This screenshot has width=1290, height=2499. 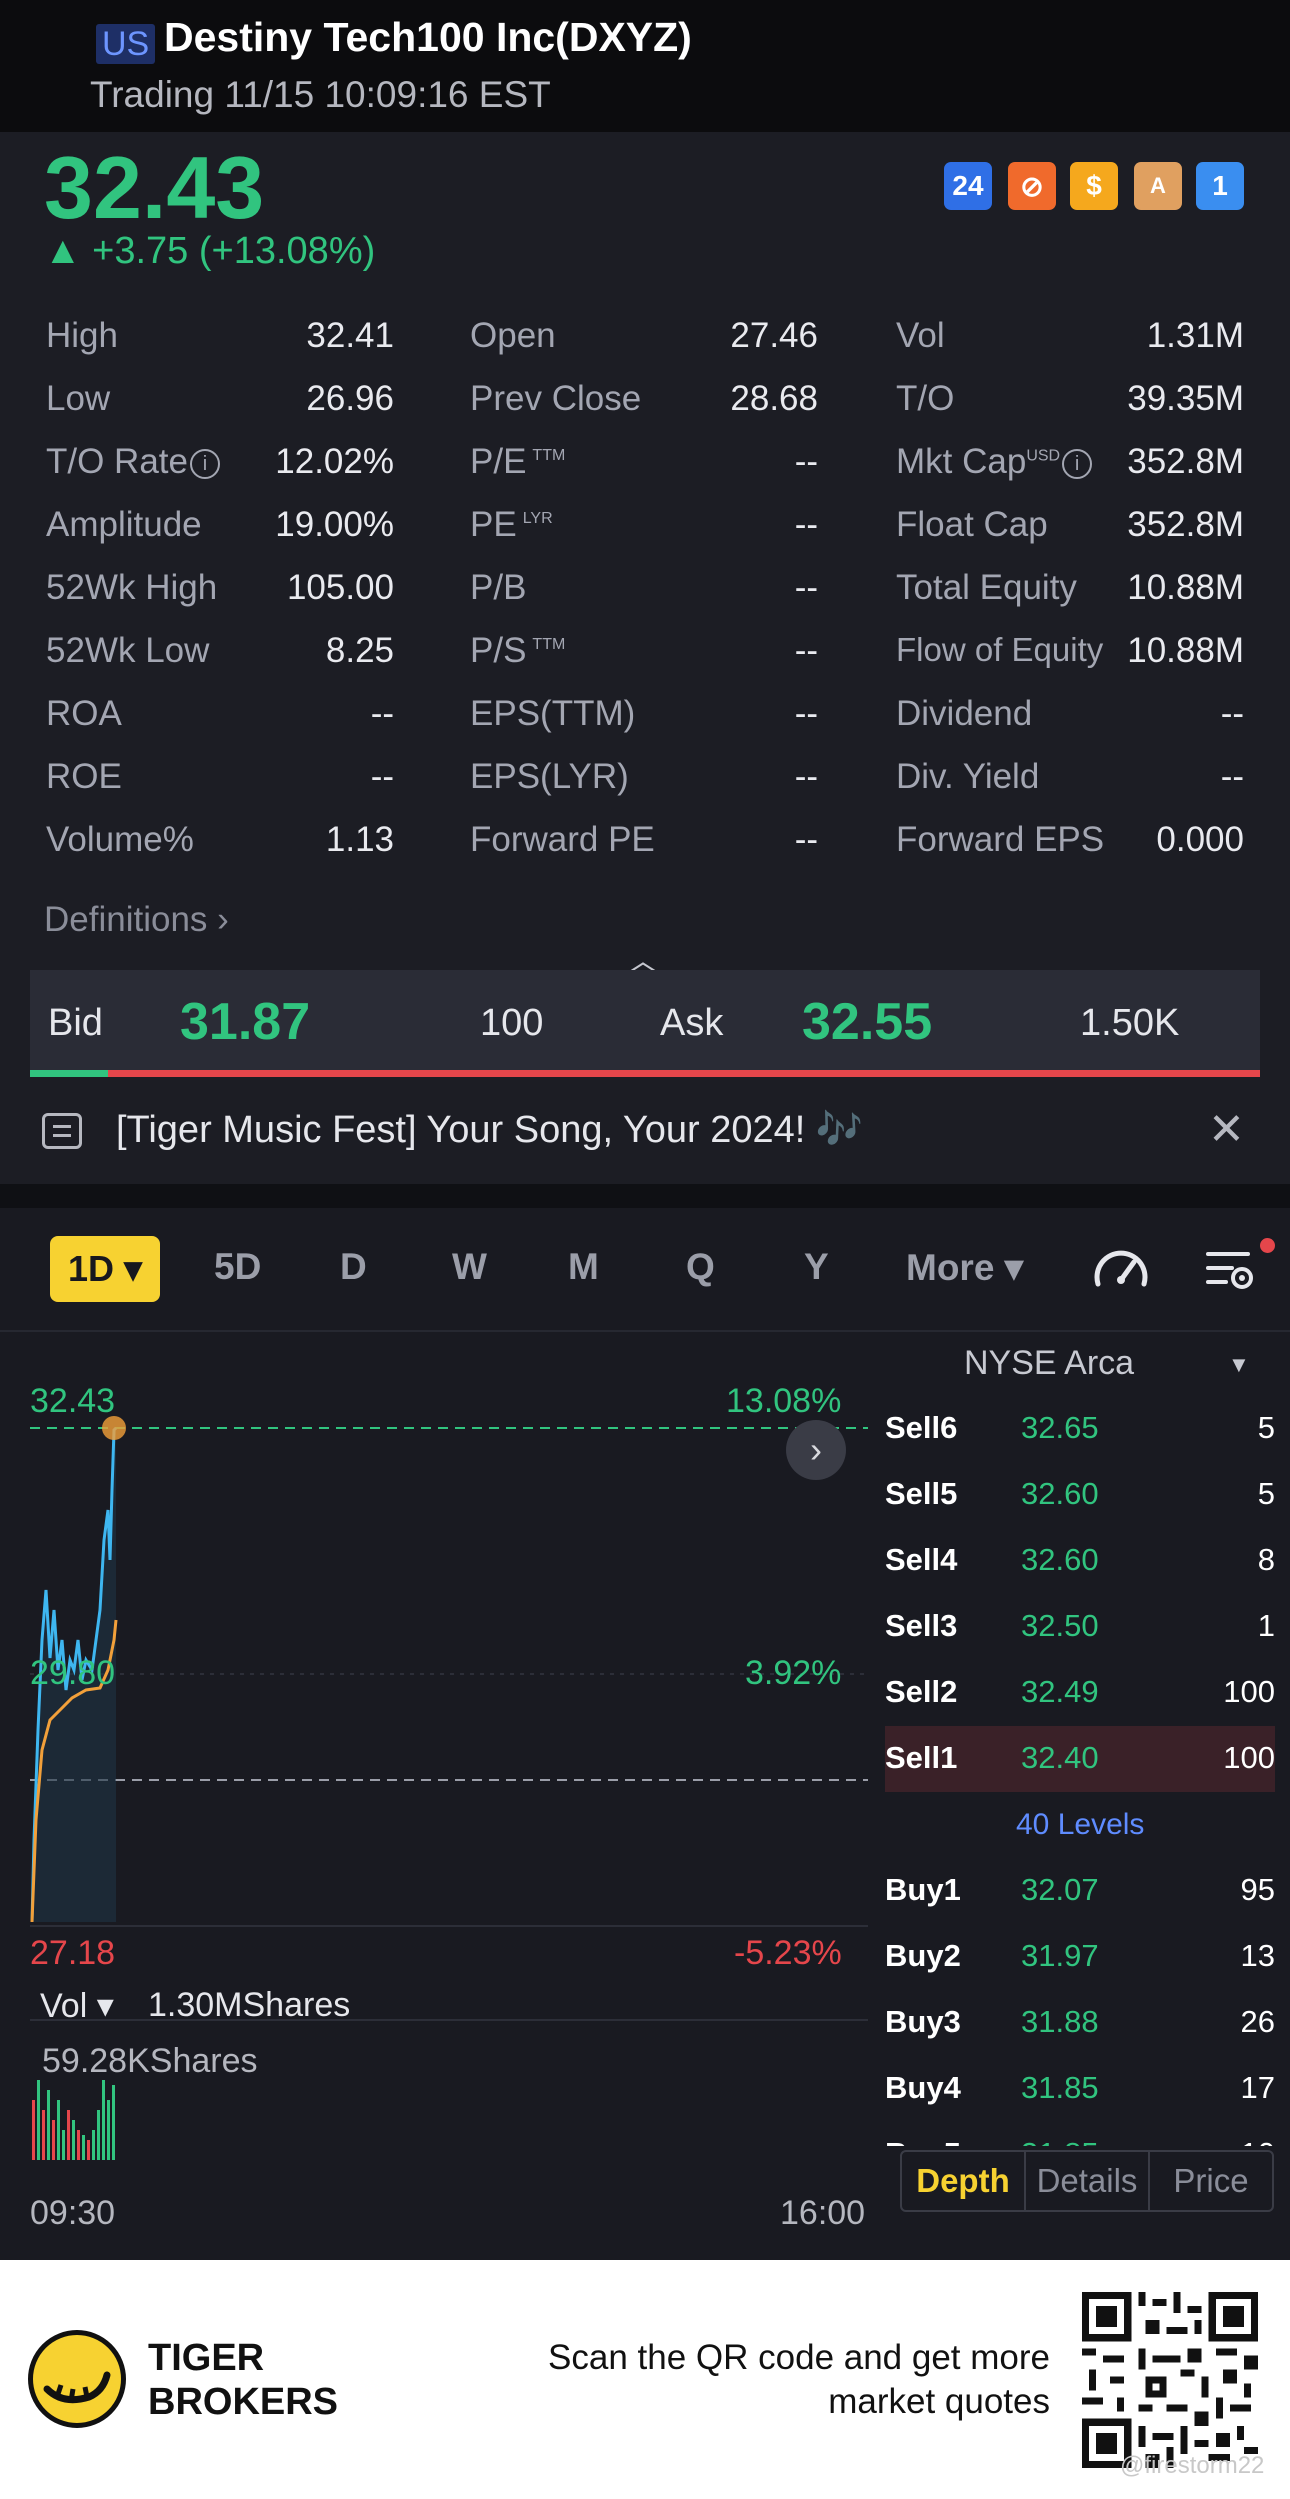 I want to click on tab-m: M, so click(x=583, y=1266).